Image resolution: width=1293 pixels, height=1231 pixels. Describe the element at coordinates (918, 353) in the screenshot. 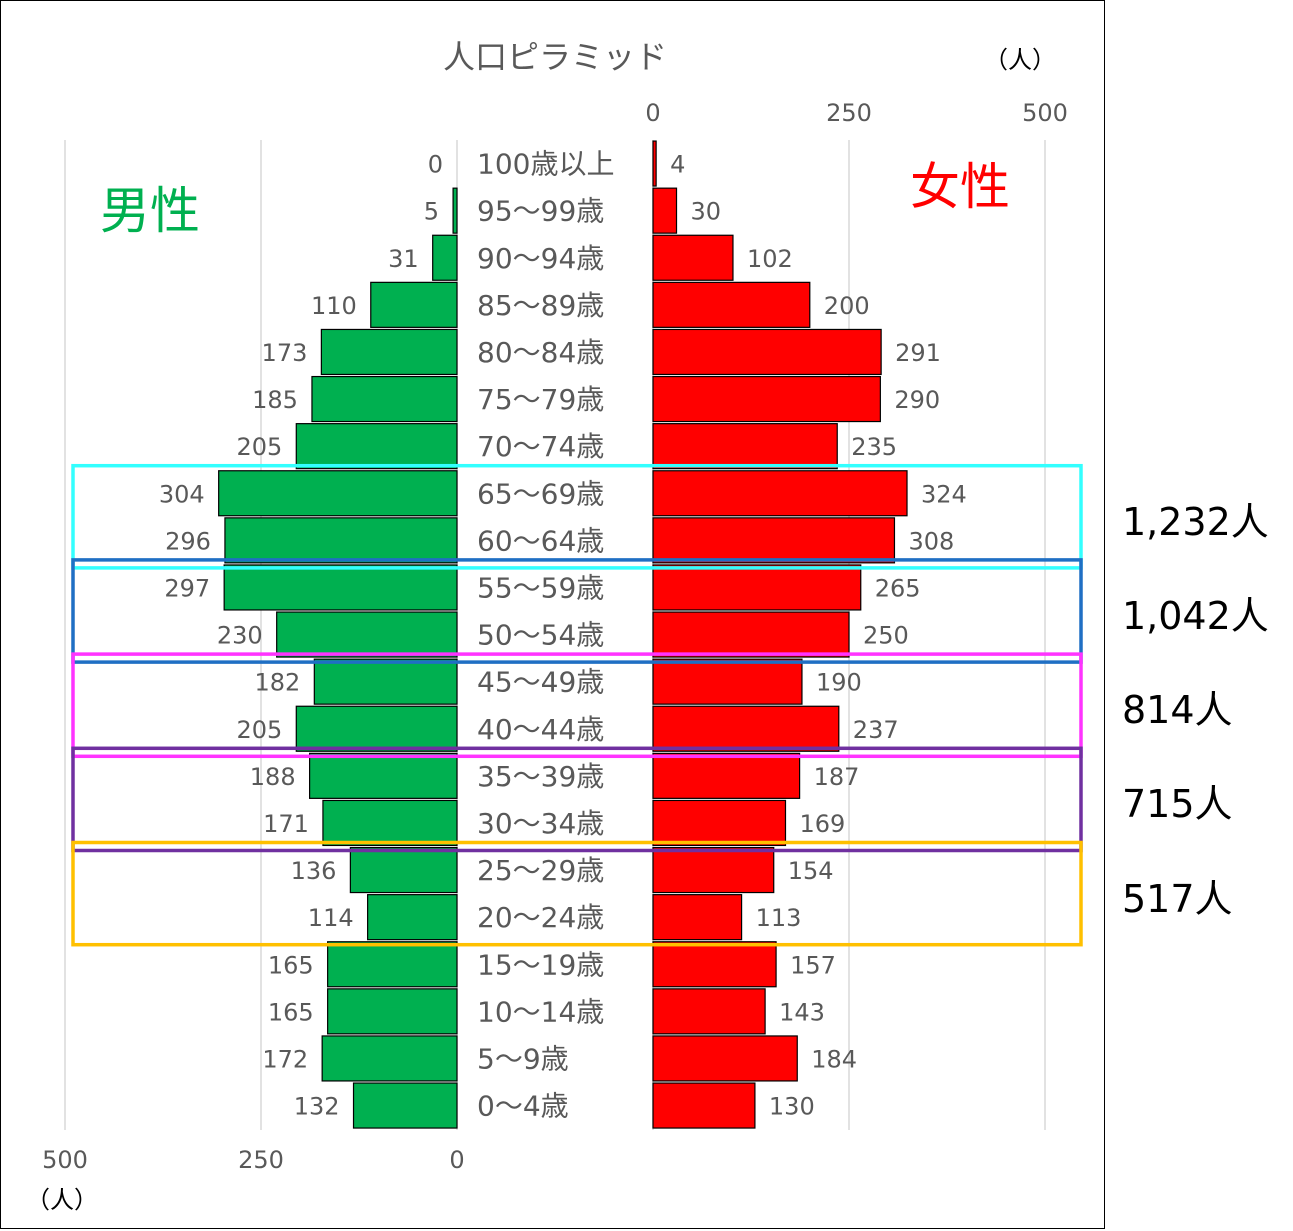

I see `female-value-label: 291` at that location.